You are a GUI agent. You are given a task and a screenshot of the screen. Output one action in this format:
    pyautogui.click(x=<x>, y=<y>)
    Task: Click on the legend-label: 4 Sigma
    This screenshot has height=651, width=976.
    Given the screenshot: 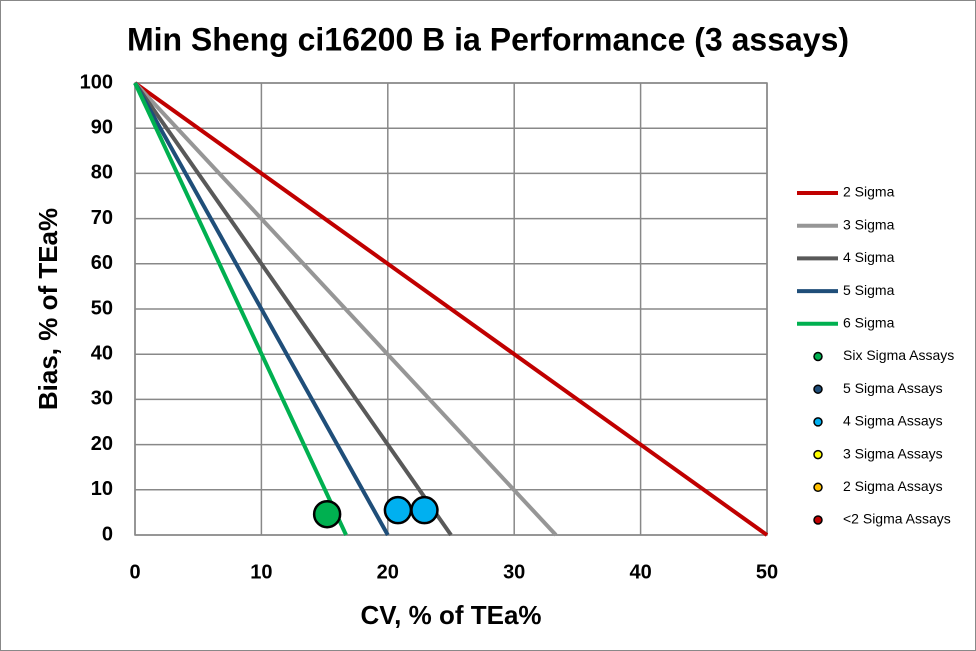 What is the action you would take?
    pyautogui.click(x=869, y=257)
    